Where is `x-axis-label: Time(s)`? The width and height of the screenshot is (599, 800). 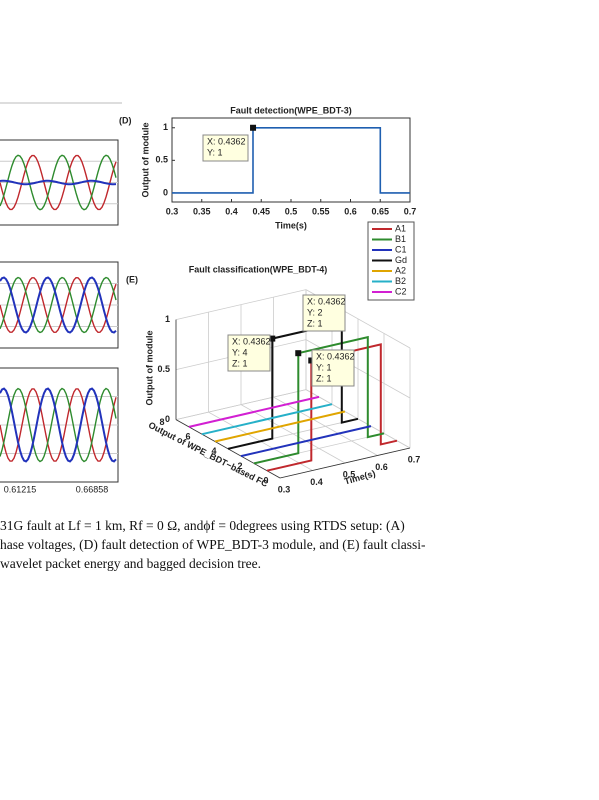
x-axis-label: Time(s) is located at coordinates (291, 225).